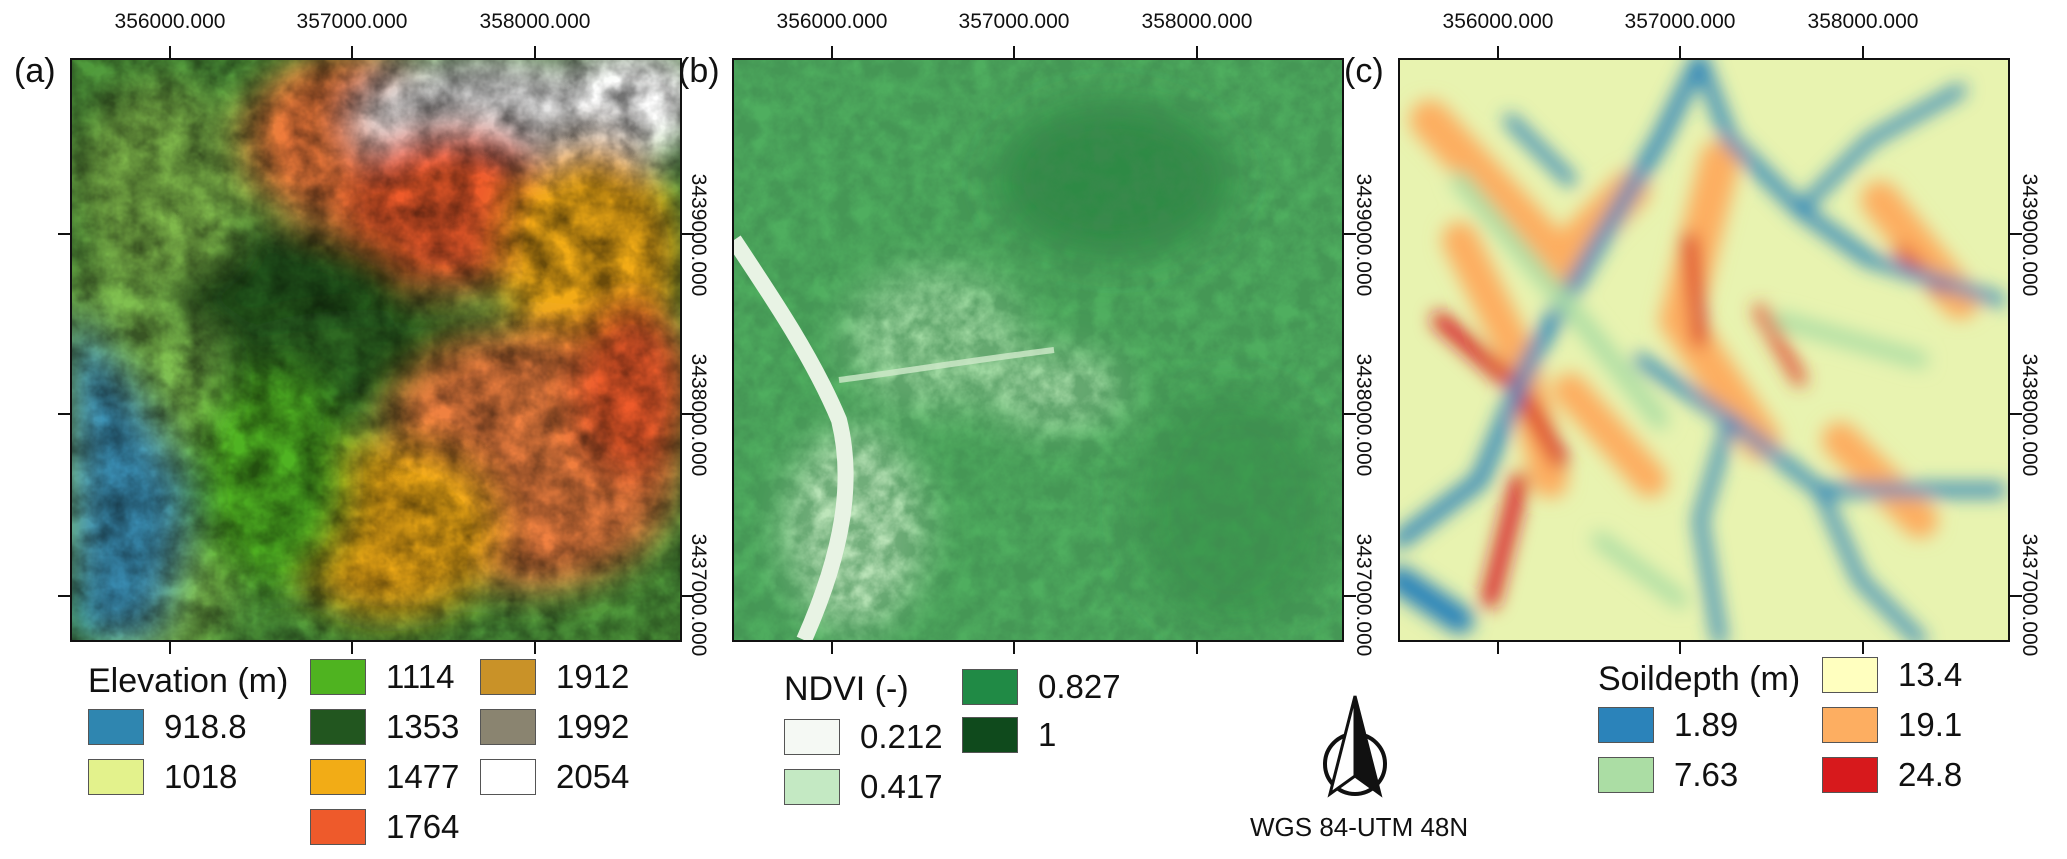 This screenshot has width=2067, height=859. I want to click on legend-title-elevation: Elevation (m), so click(188, 681).